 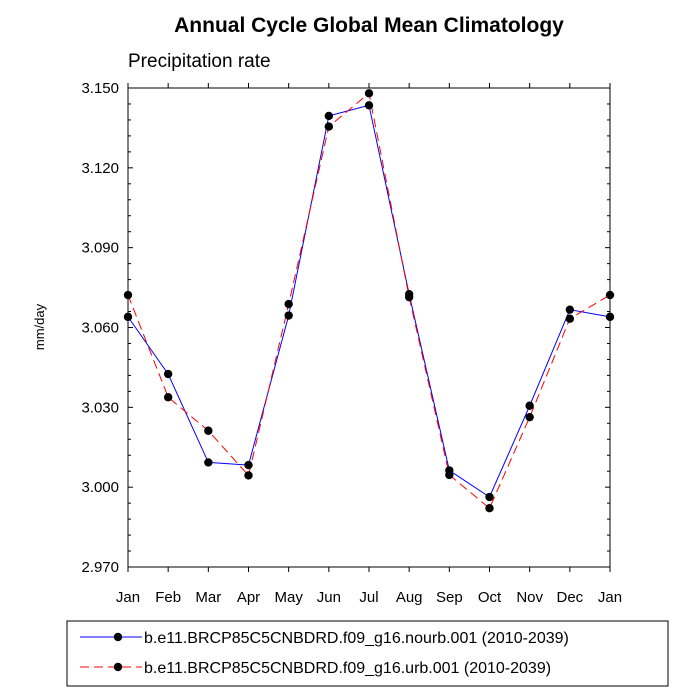 What do you see at coordinates (569, 597) in the screenshot?
I see `x-tick-label: Dec` at bounding box center [569, 597].